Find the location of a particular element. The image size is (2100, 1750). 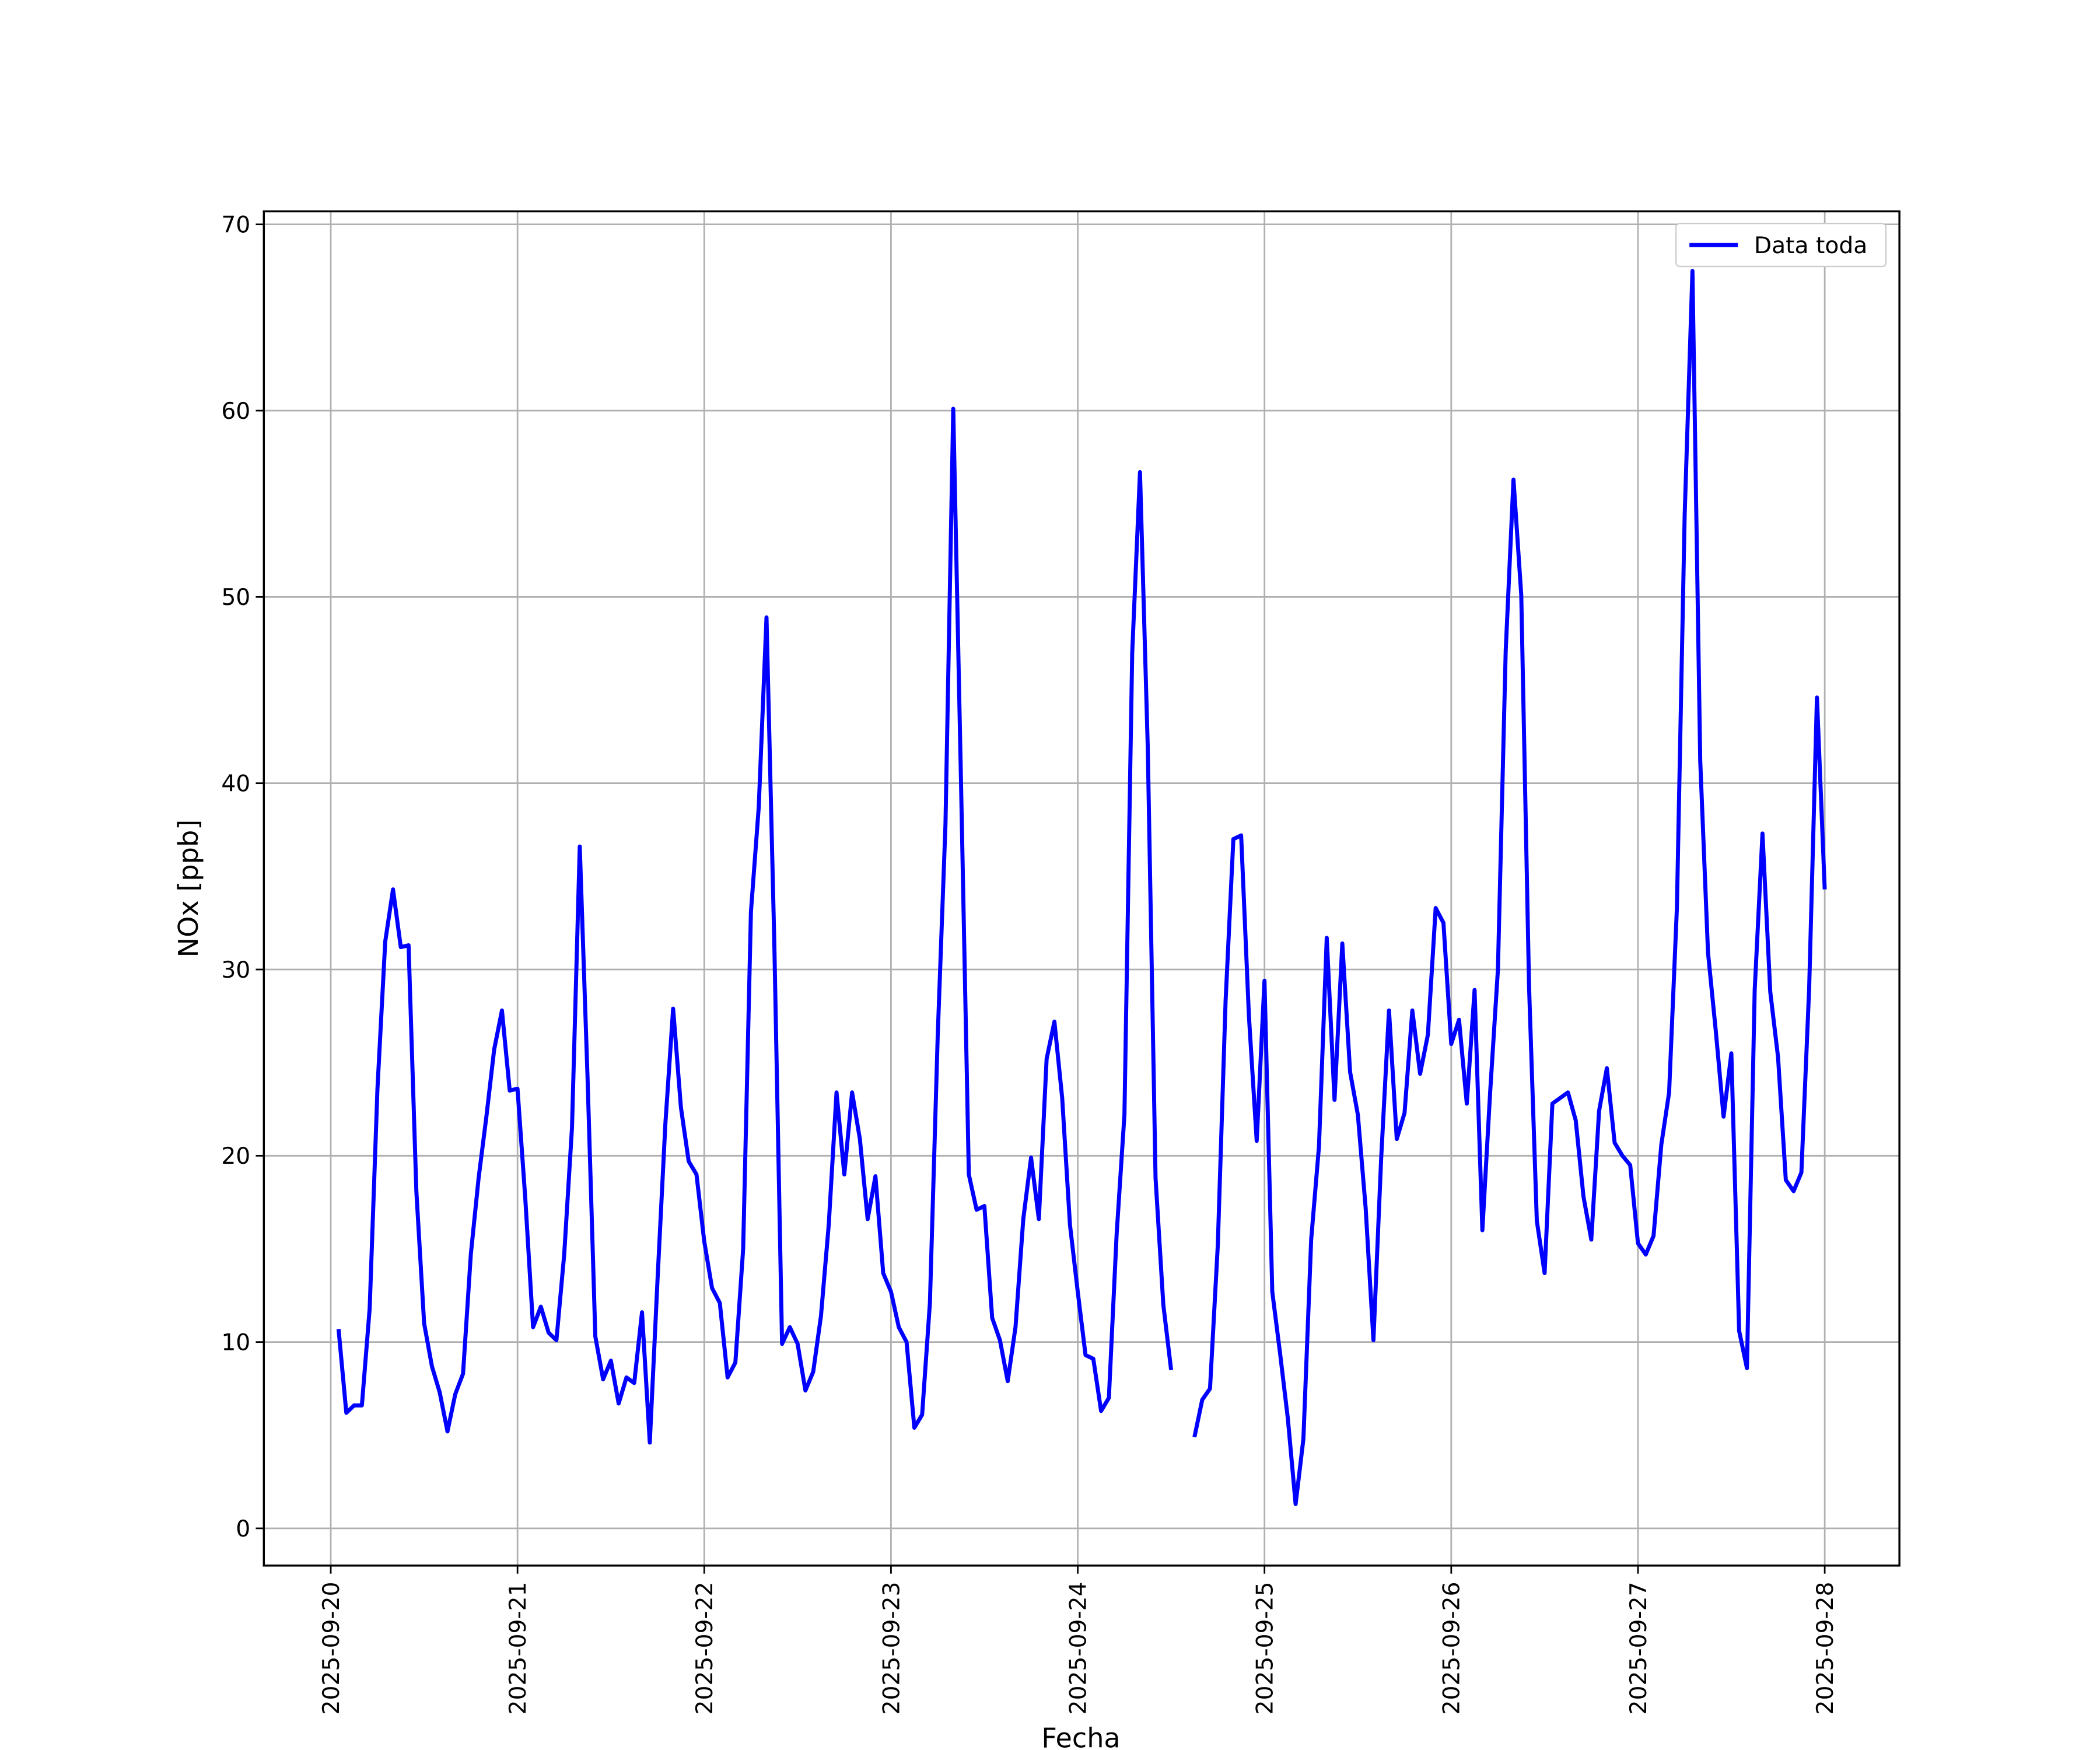

x-tick-label: 2025-09-28 is located at coordinates (1825, 1648).